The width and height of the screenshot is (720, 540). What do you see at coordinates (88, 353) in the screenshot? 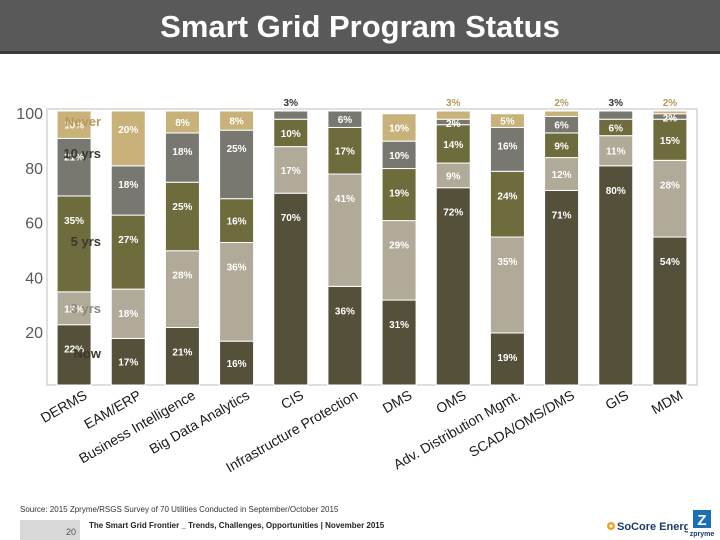
I see `legend-label-now: Now` at bounding box center [88, 353].